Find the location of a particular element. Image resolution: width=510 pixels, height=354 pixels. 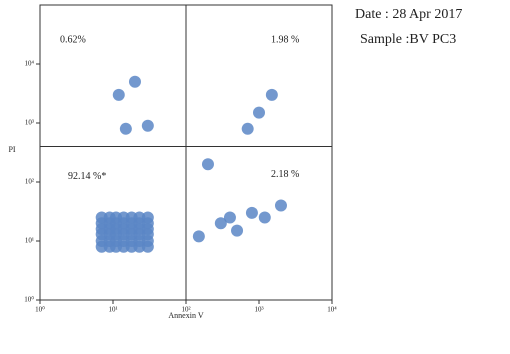

y-tick-label: 10¹ is located at coordinates (29, 241).